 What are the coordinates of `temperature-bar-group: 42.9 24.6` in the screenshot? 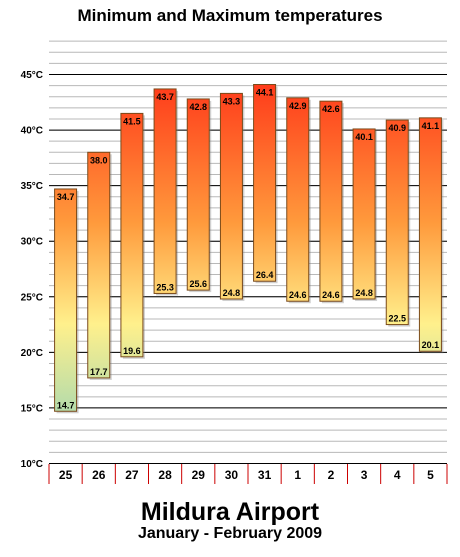 It's located at (298, 200).